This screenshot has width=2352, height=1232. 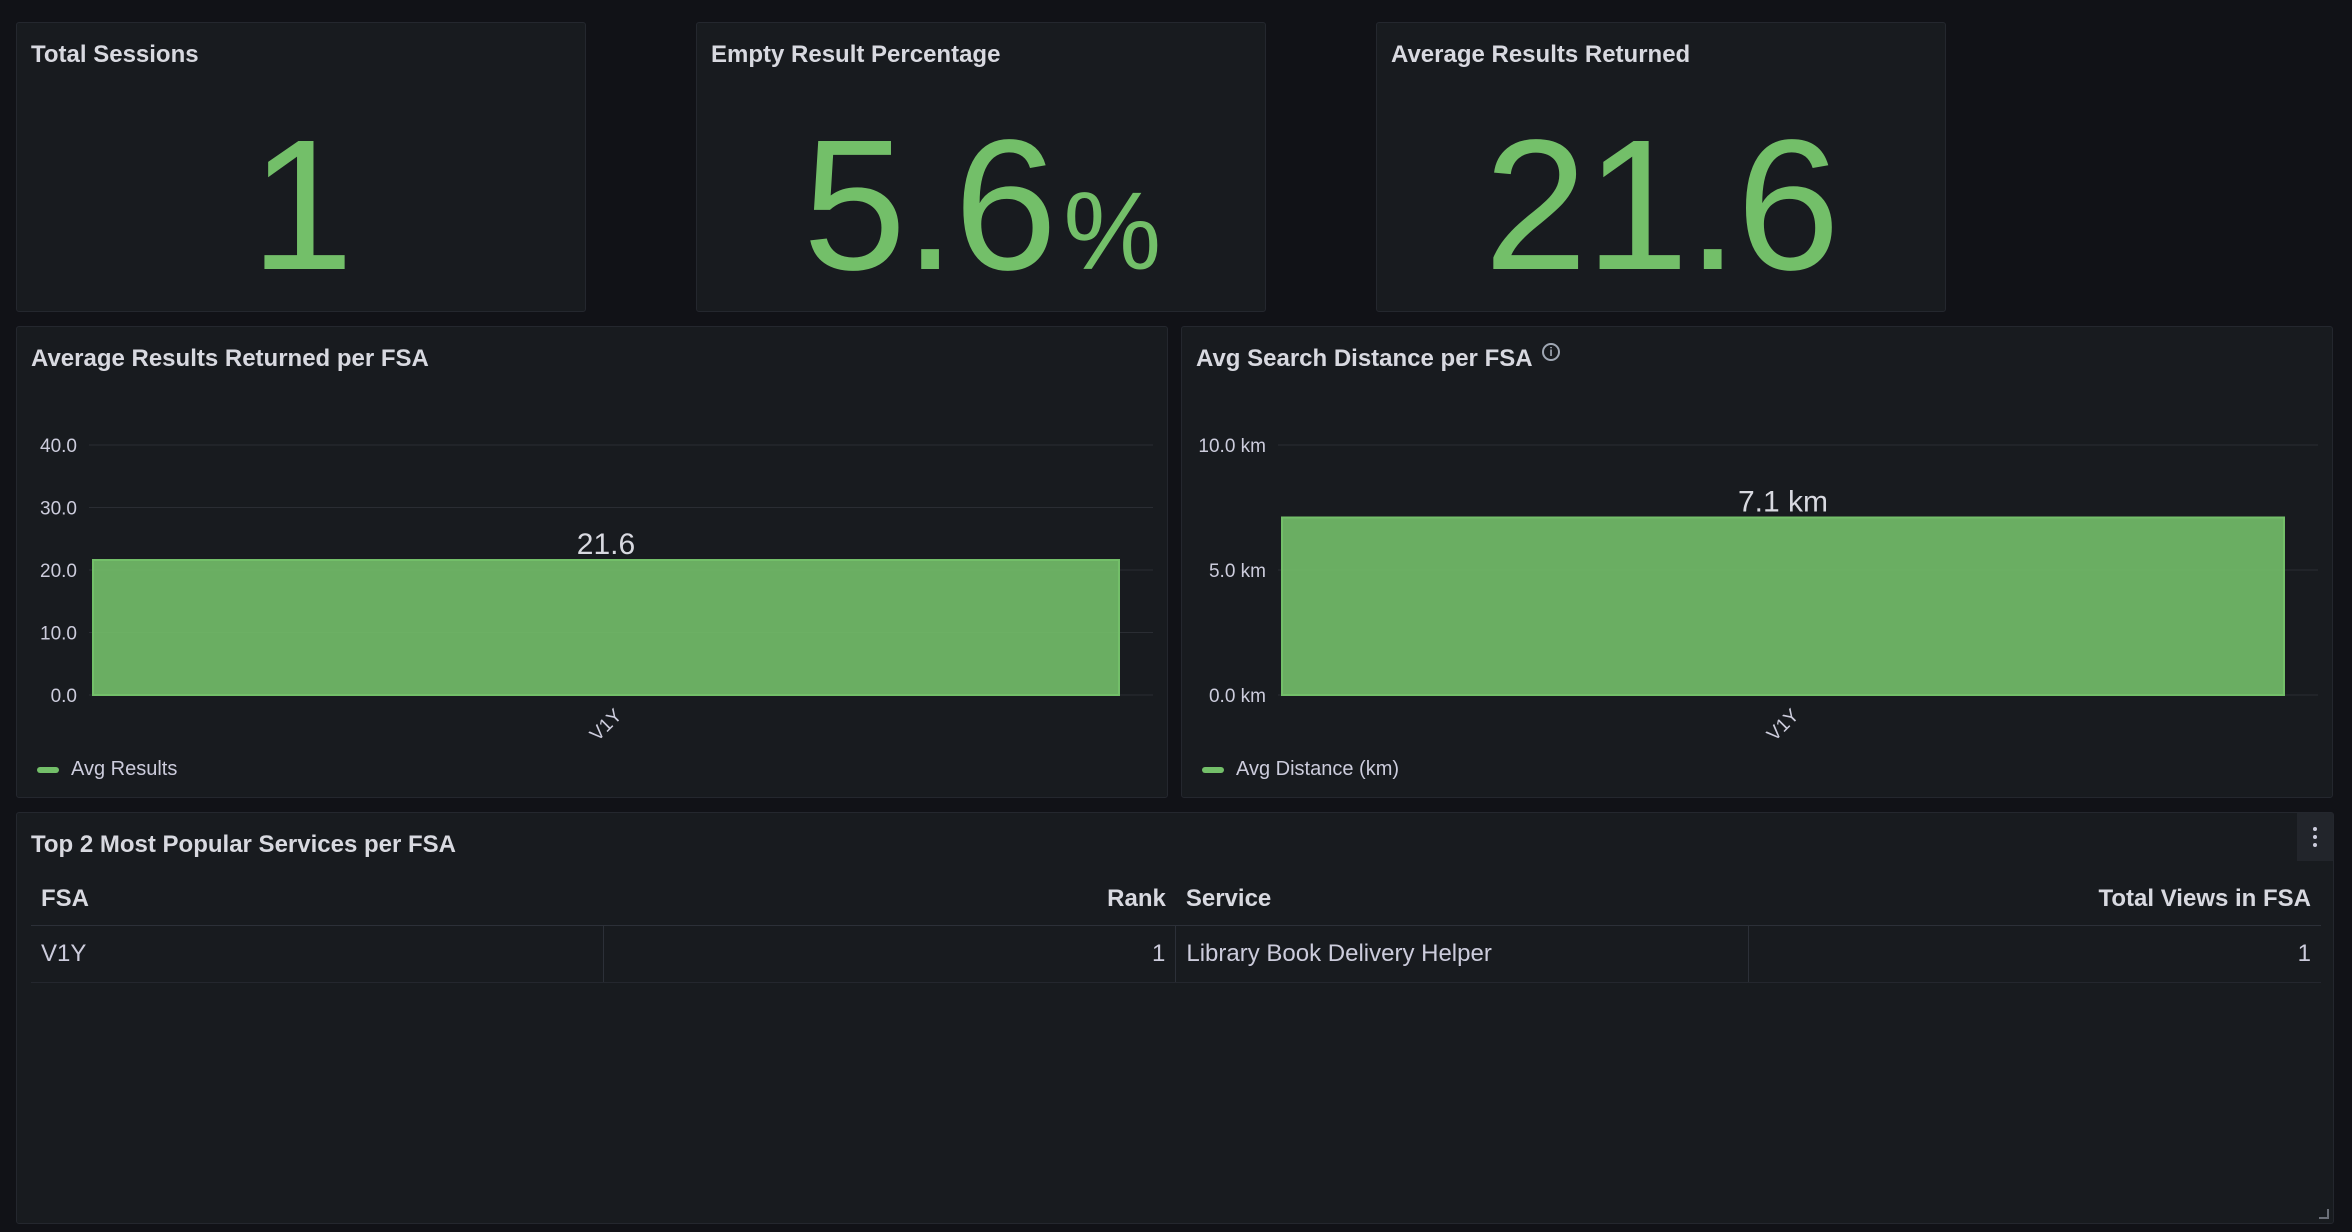 I want to click on stat-value: 5.6%, so click(x=981, y=206).